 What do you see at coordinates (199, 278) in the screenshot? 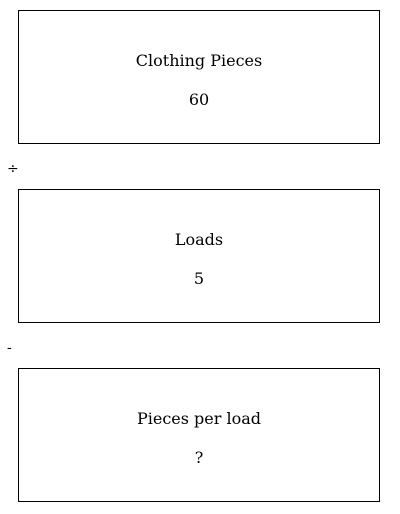
I see `box-value: 5` at bounding box center [199, 278].